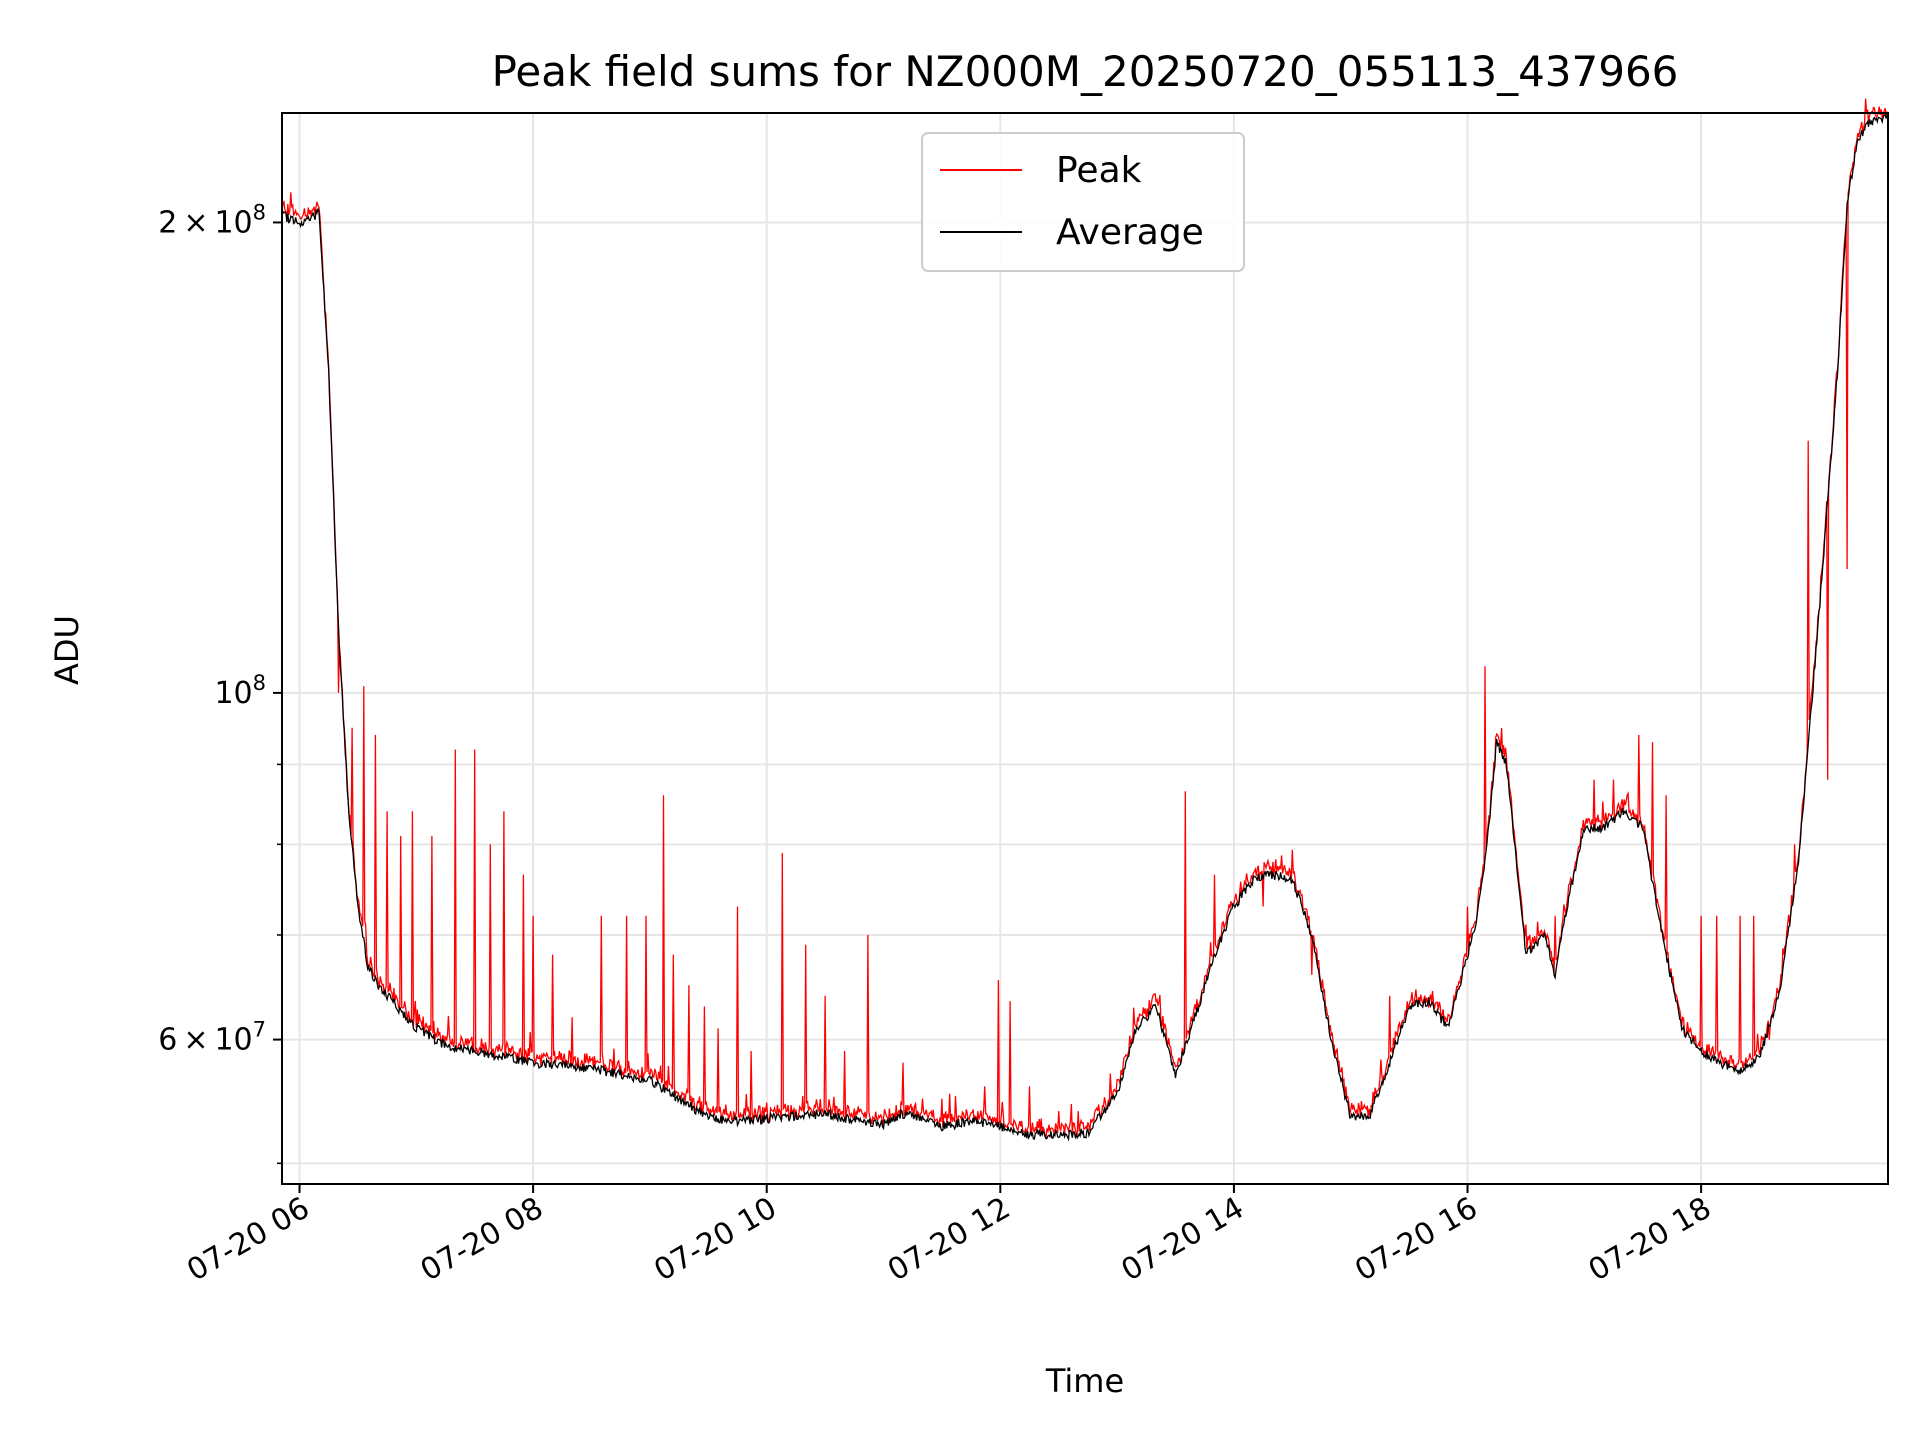  What do you see at coordinates (212, 1038) in the screenshot?
I see `y-tick-label: 6 × 10⁷` at bounding box center [212, 1038].